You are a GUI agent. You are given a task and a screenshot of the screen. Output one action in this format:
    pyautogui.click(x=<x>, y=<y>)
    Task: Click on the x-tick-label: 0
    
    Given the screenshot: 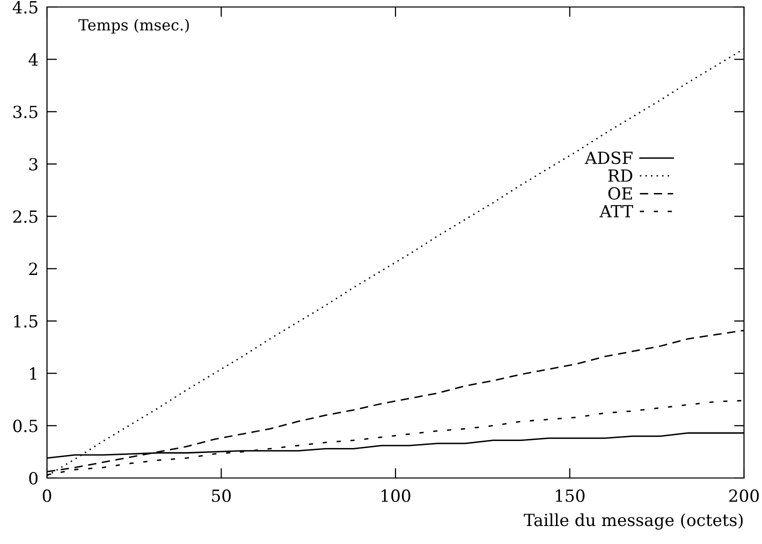 What is the action you would take?
    pyautogui.click(x=47, y=495)
    